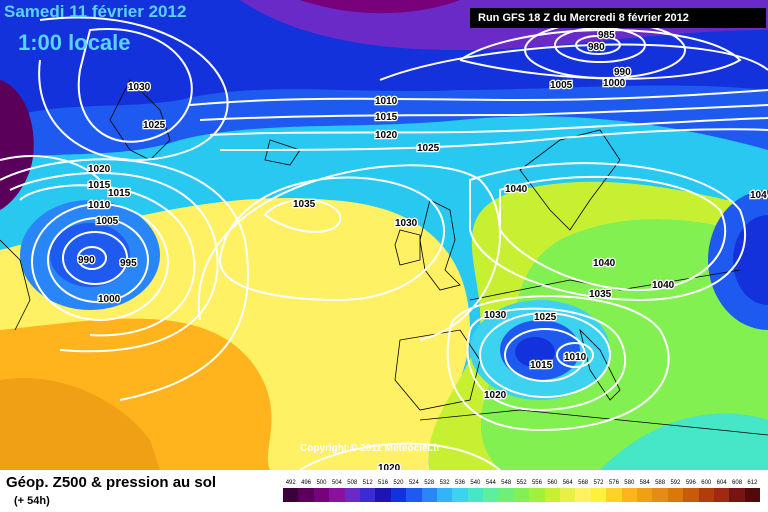  What do you see at coordinates (506, 490) in the screenshot?
I see `scale-cell: 548` at bounding box center [506, 490].